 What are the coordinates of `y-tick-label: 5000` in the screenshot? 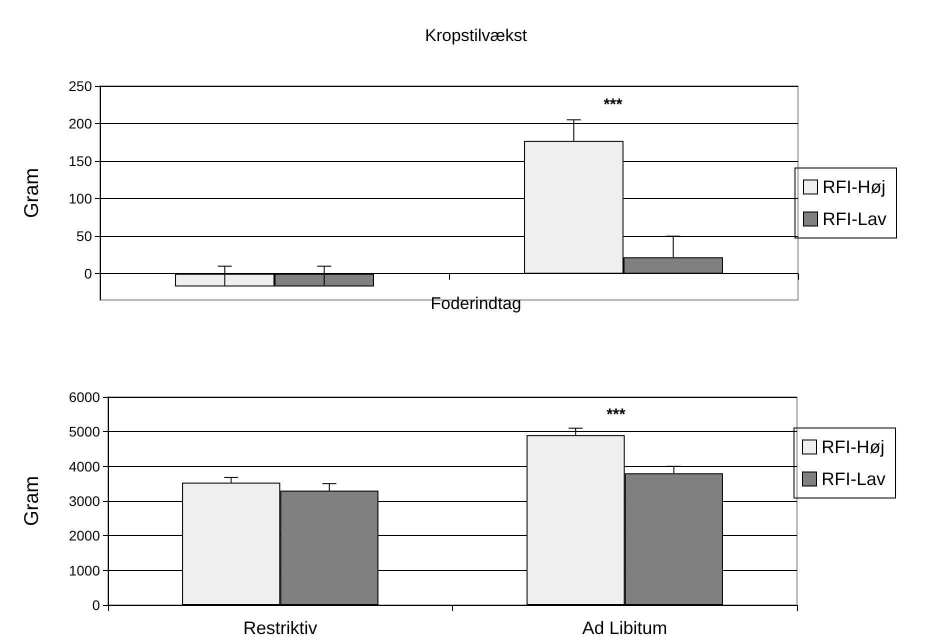 It's located at (84, 432).